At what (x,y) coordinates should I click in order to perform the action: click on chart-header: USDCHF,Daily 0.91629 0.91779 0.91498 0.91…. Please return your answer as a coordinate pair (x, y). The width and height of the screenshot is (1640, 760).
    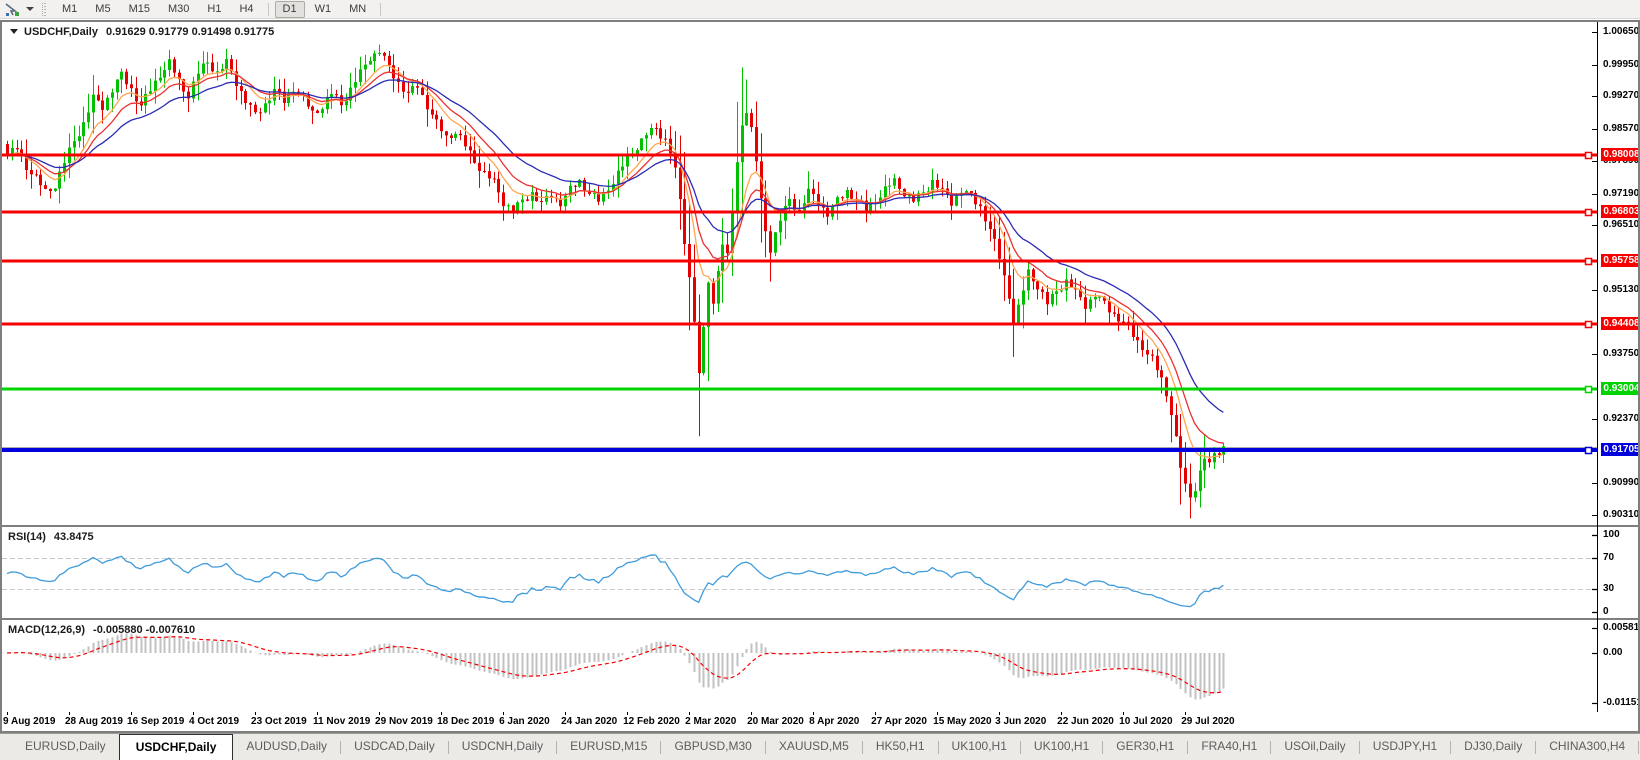
    Looking at the image, I should click on (145, 32).